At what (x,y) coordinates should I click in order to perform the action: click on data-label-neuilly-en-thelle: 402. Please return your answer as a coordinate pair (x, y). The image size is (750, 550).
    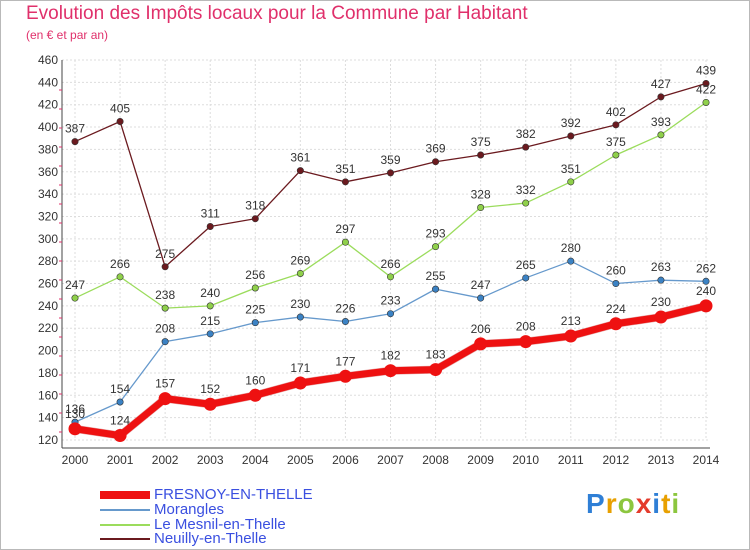
    Looking at the image, I should click on (616, 112).